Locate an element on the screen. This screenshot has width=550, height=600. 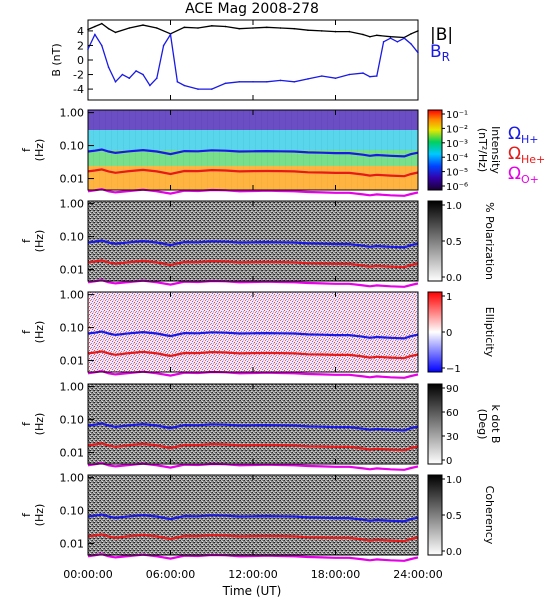
y-tick-label: -2 is located at coordinates (78, 75).